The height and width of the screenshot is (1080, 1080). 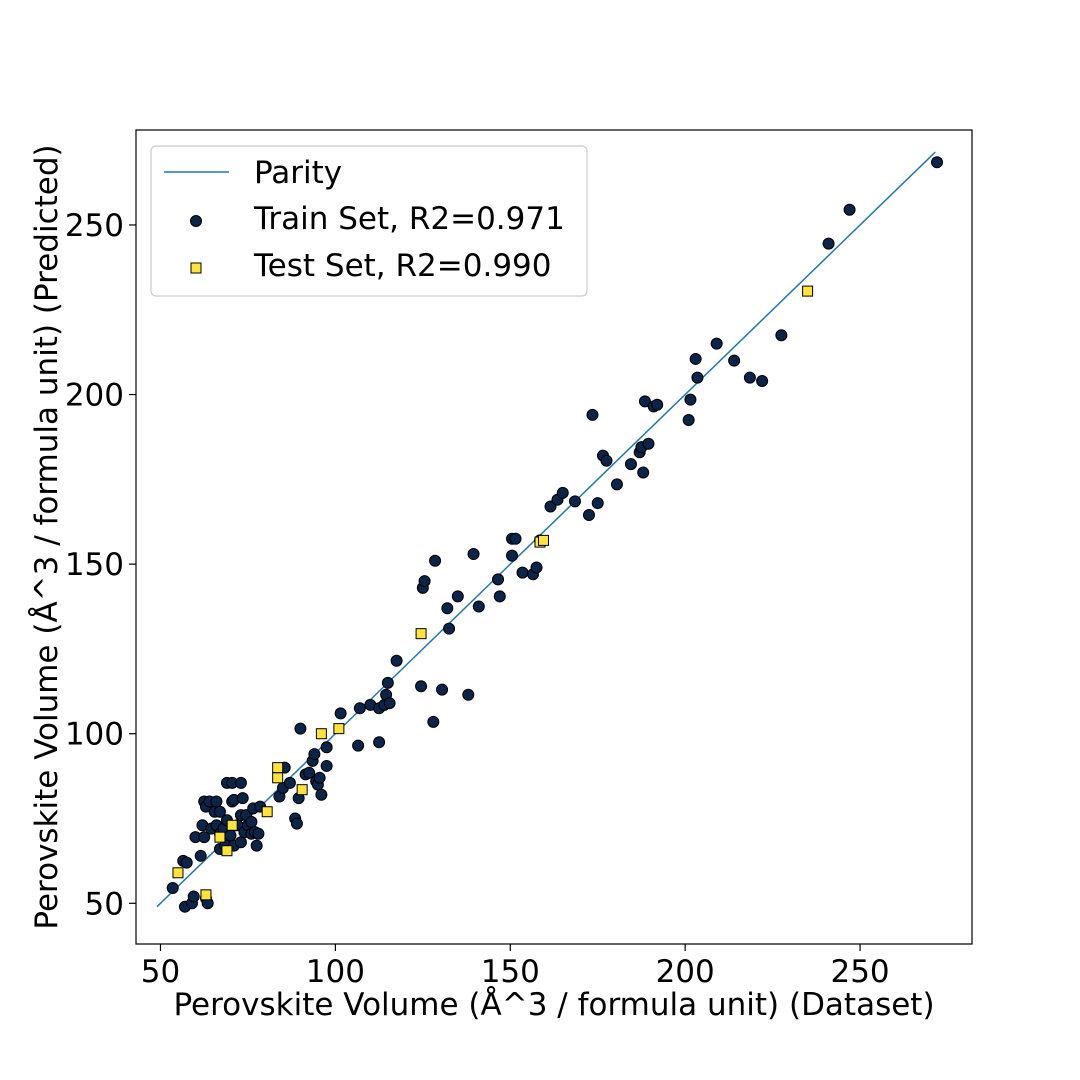 What do you see at coordinates (94, 565) in the screenshot?
I see `y-tick-label: 150` at bounding box center [94, 565].